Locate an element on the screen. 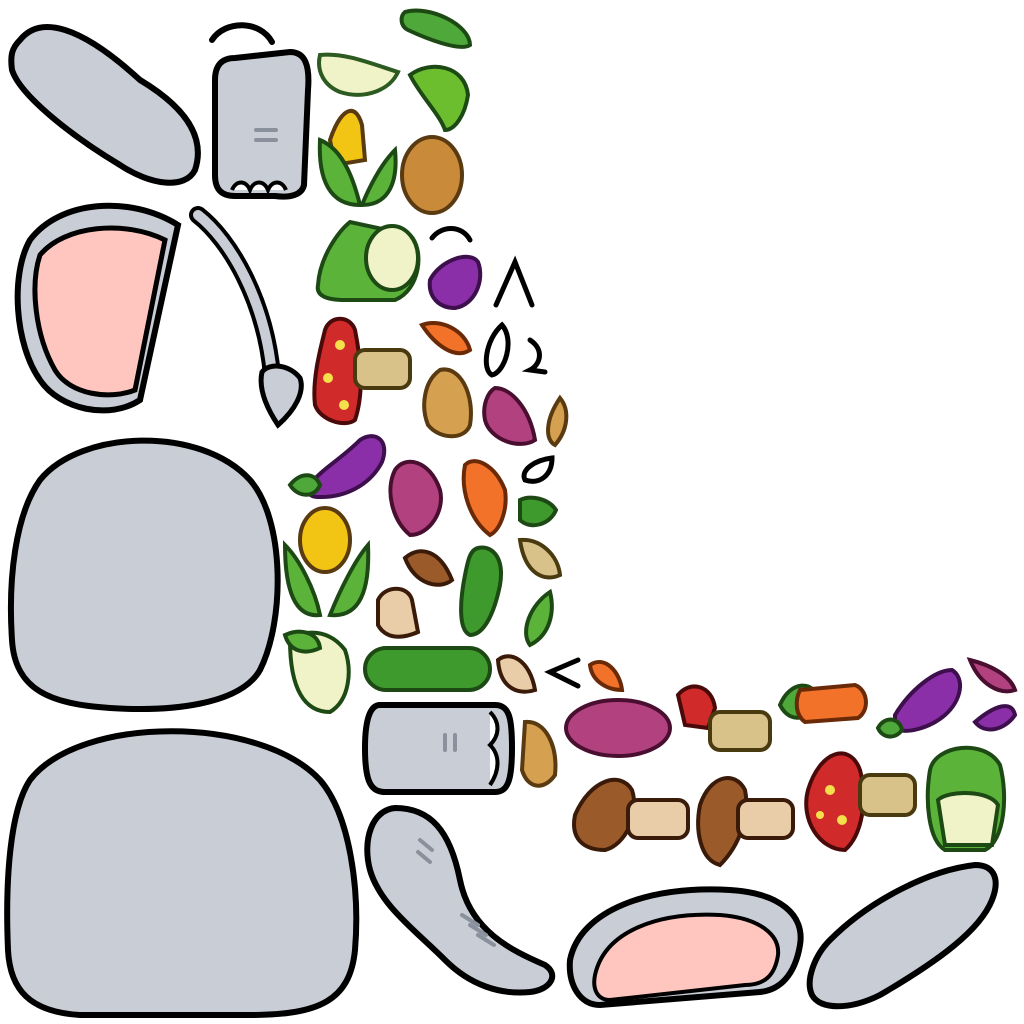 The width and height of the screenshot is (1024, 1024). cucumber-slice-sprite is located at coordinates (538, 511).